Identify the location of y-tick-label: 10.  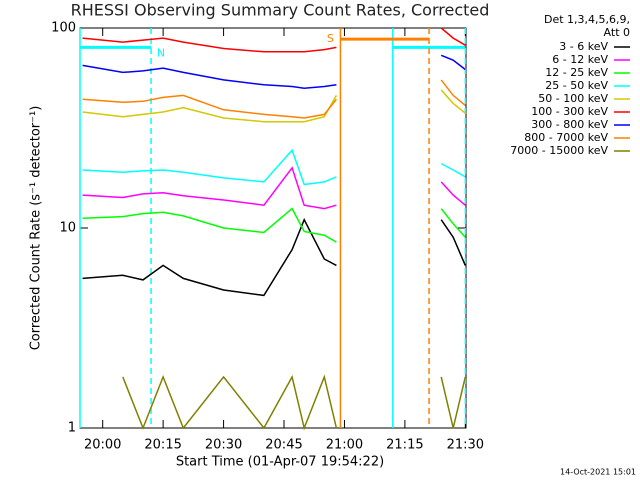
(67, 228).